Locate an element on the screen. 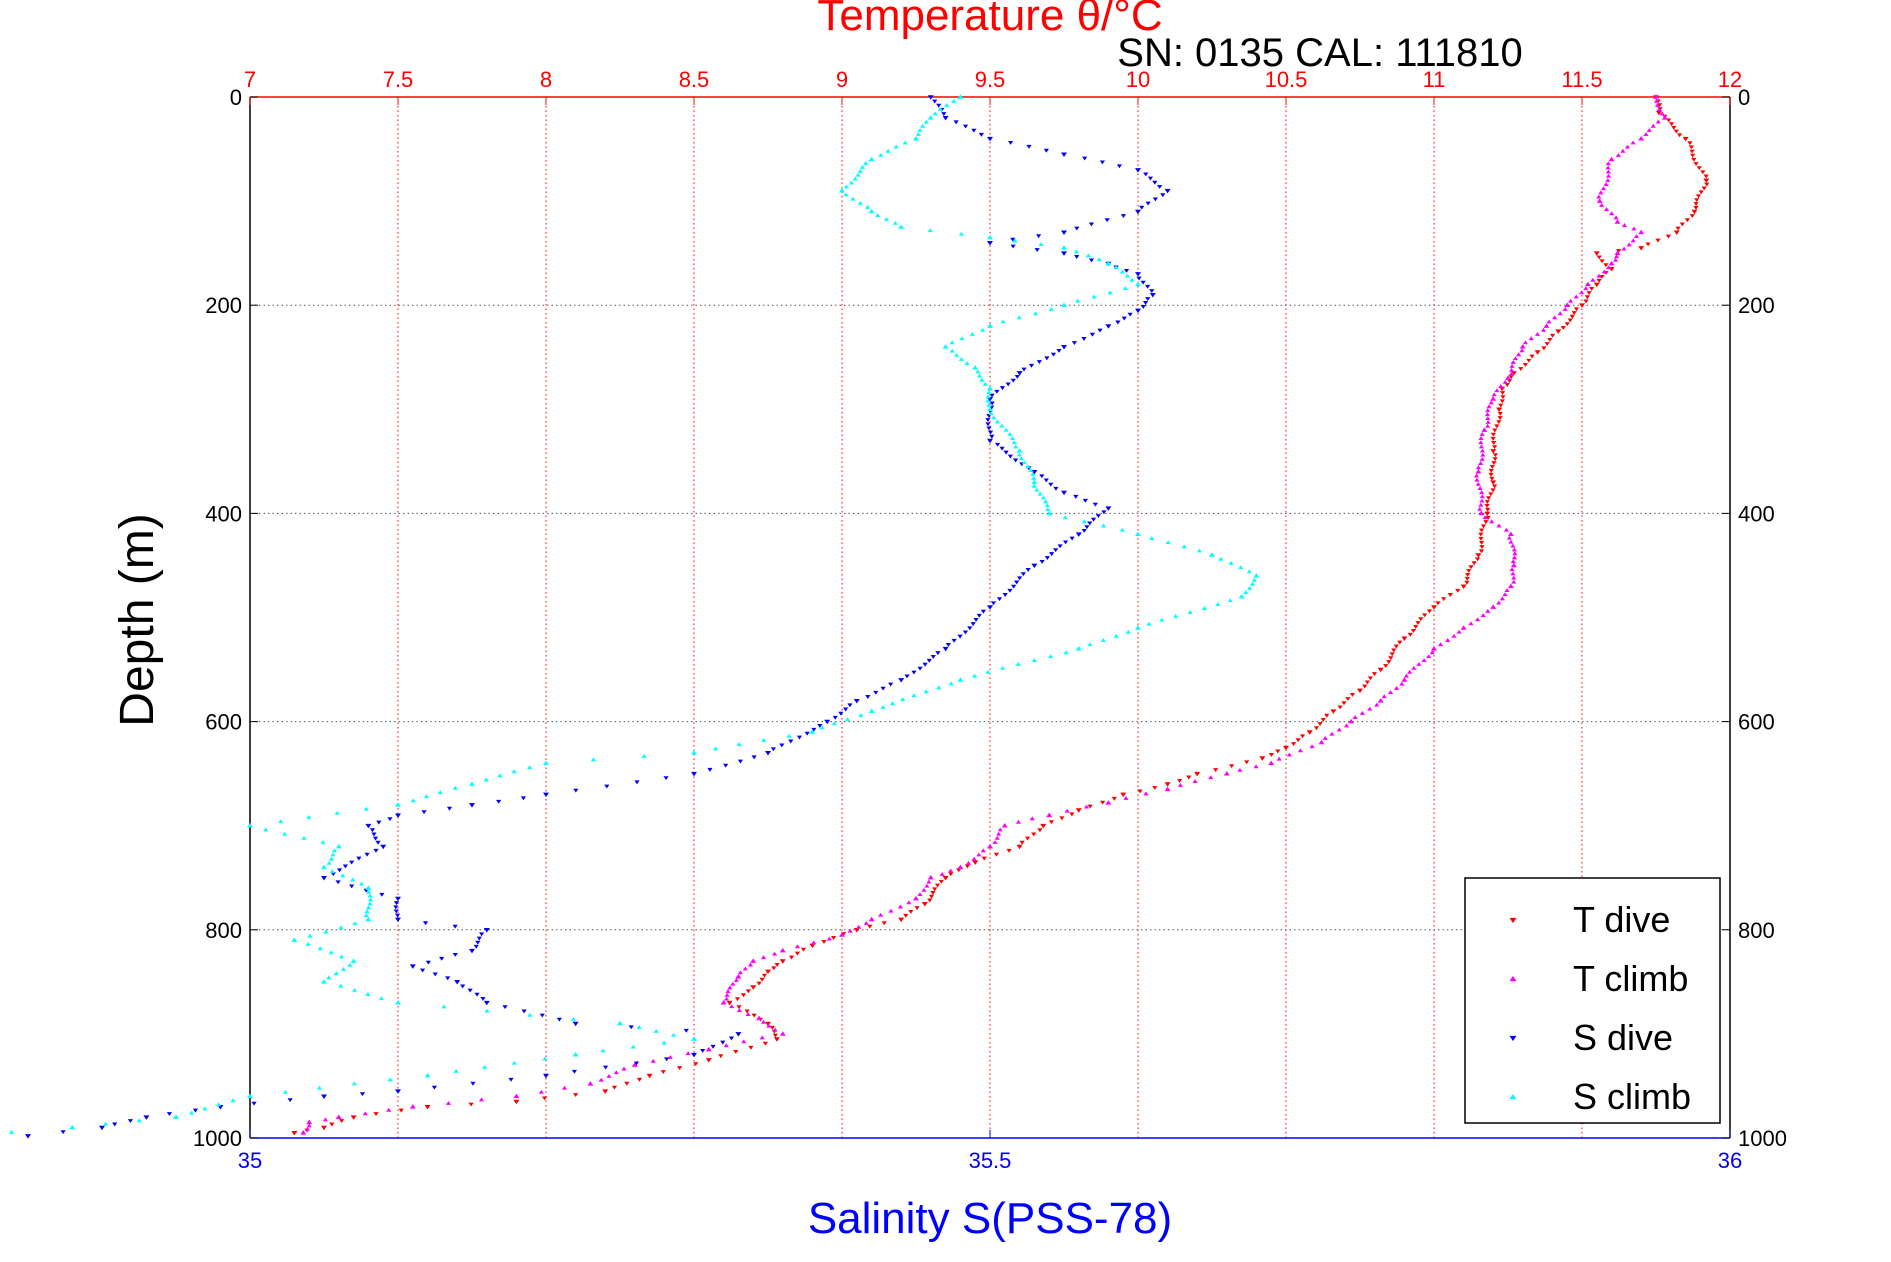 The height and width of the screenshot is (1262, 1891). top-tick-label: 7 is located at coordinates (250, 79).